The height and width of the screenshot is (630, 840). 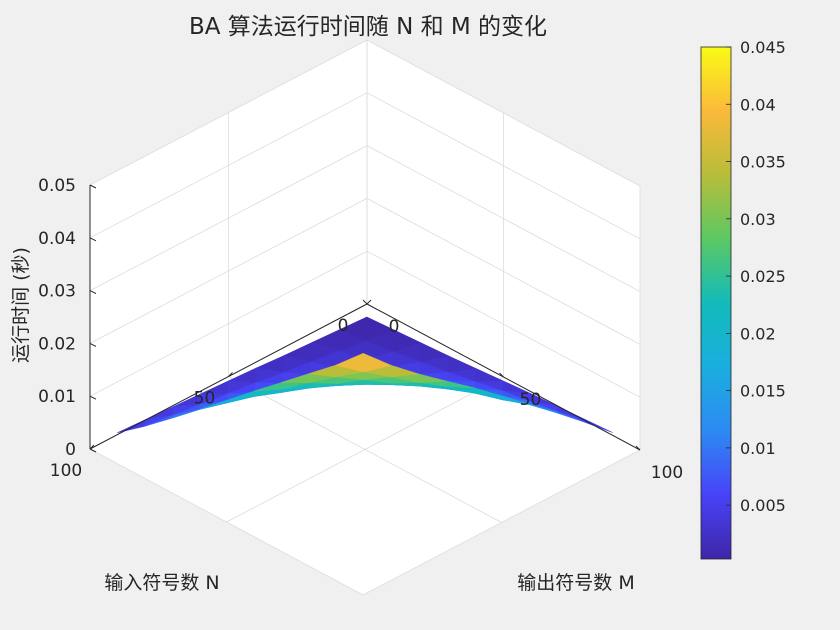 What do you see at coordinates (763, 391) in the screenshot?
I see `colorbar-tick-label: 0.015` at bounding box center [763, 391].